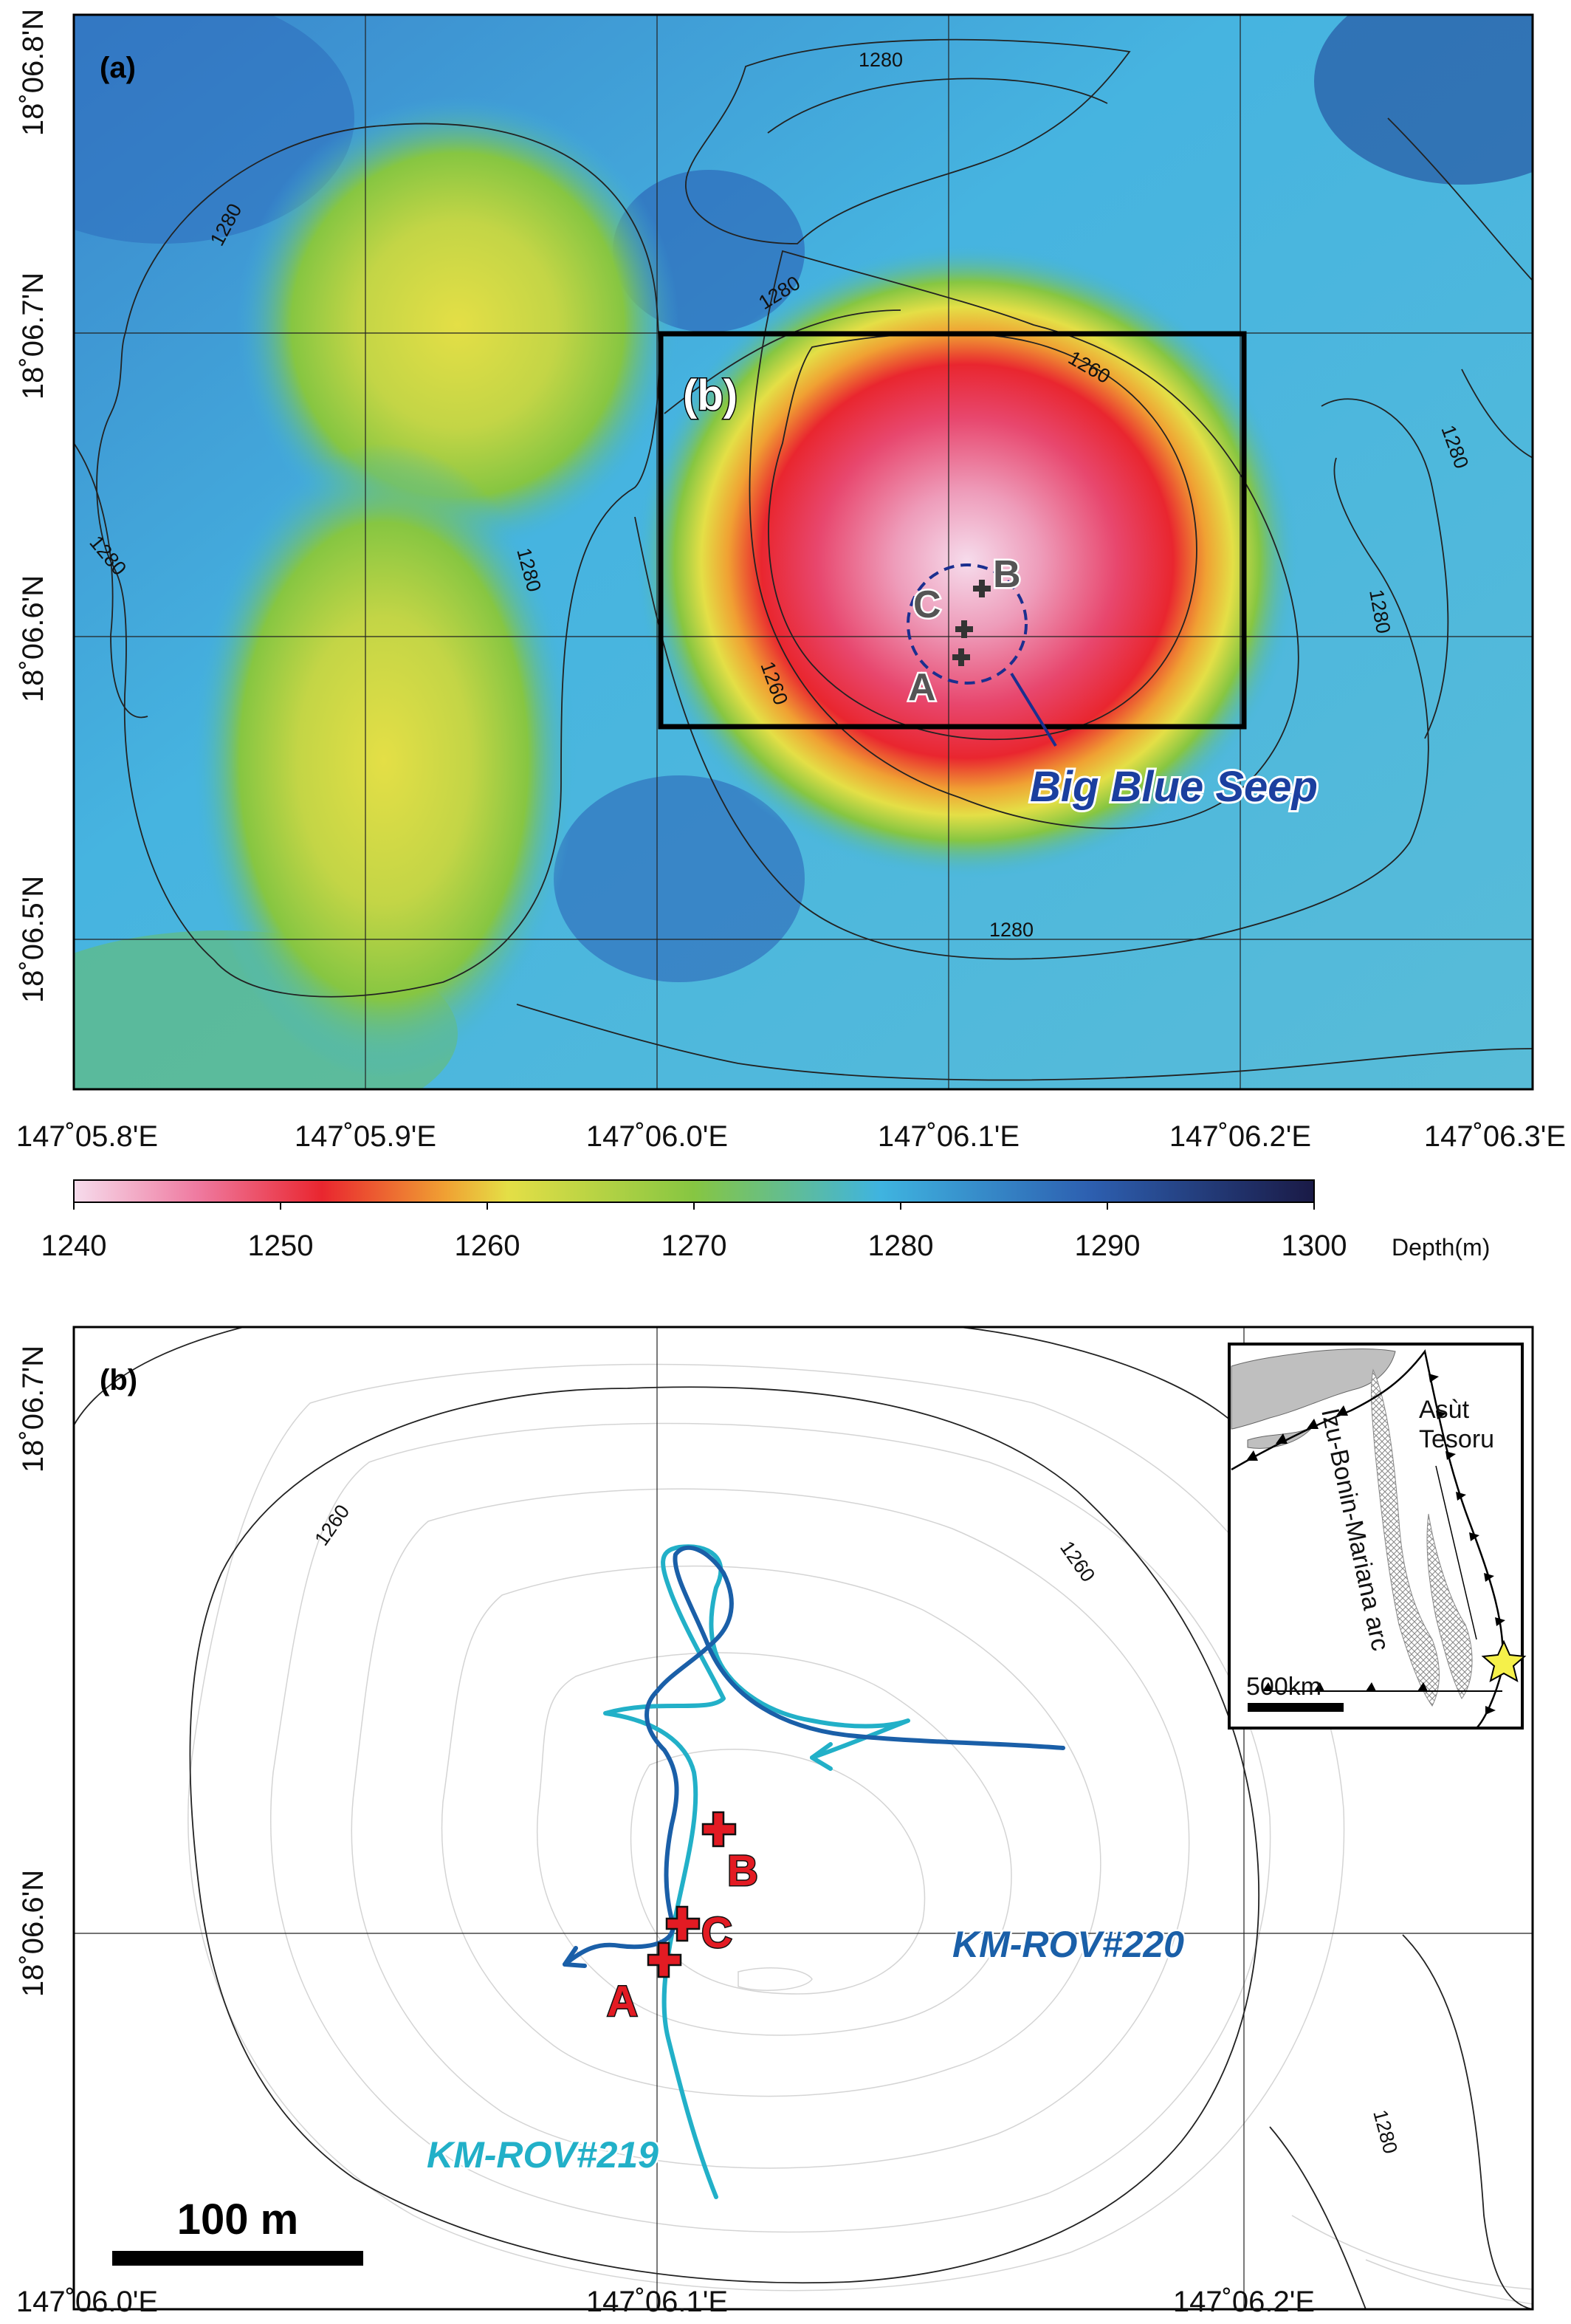  I want to click on marker-a-cross, so click(664, 1960).